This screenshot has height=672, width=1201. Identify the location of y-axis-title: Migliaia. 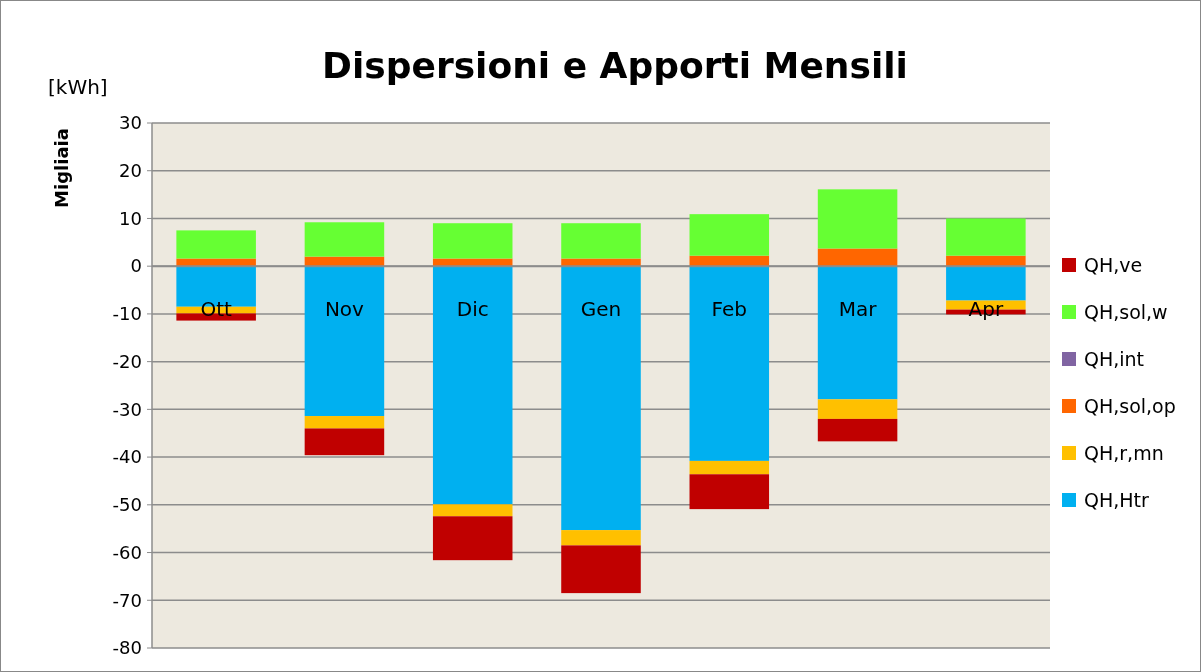
(61, 168).